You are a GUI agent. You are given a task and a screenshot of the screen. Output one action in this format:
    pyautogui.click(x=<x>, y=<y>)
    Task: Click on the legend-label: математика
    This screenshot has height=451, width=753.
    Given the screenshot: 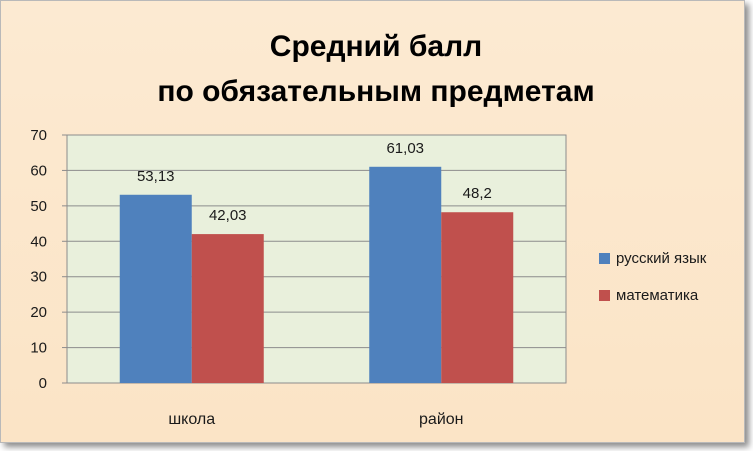 What is the action you would take?
    pyautogui.click(x=657, y=295)
    